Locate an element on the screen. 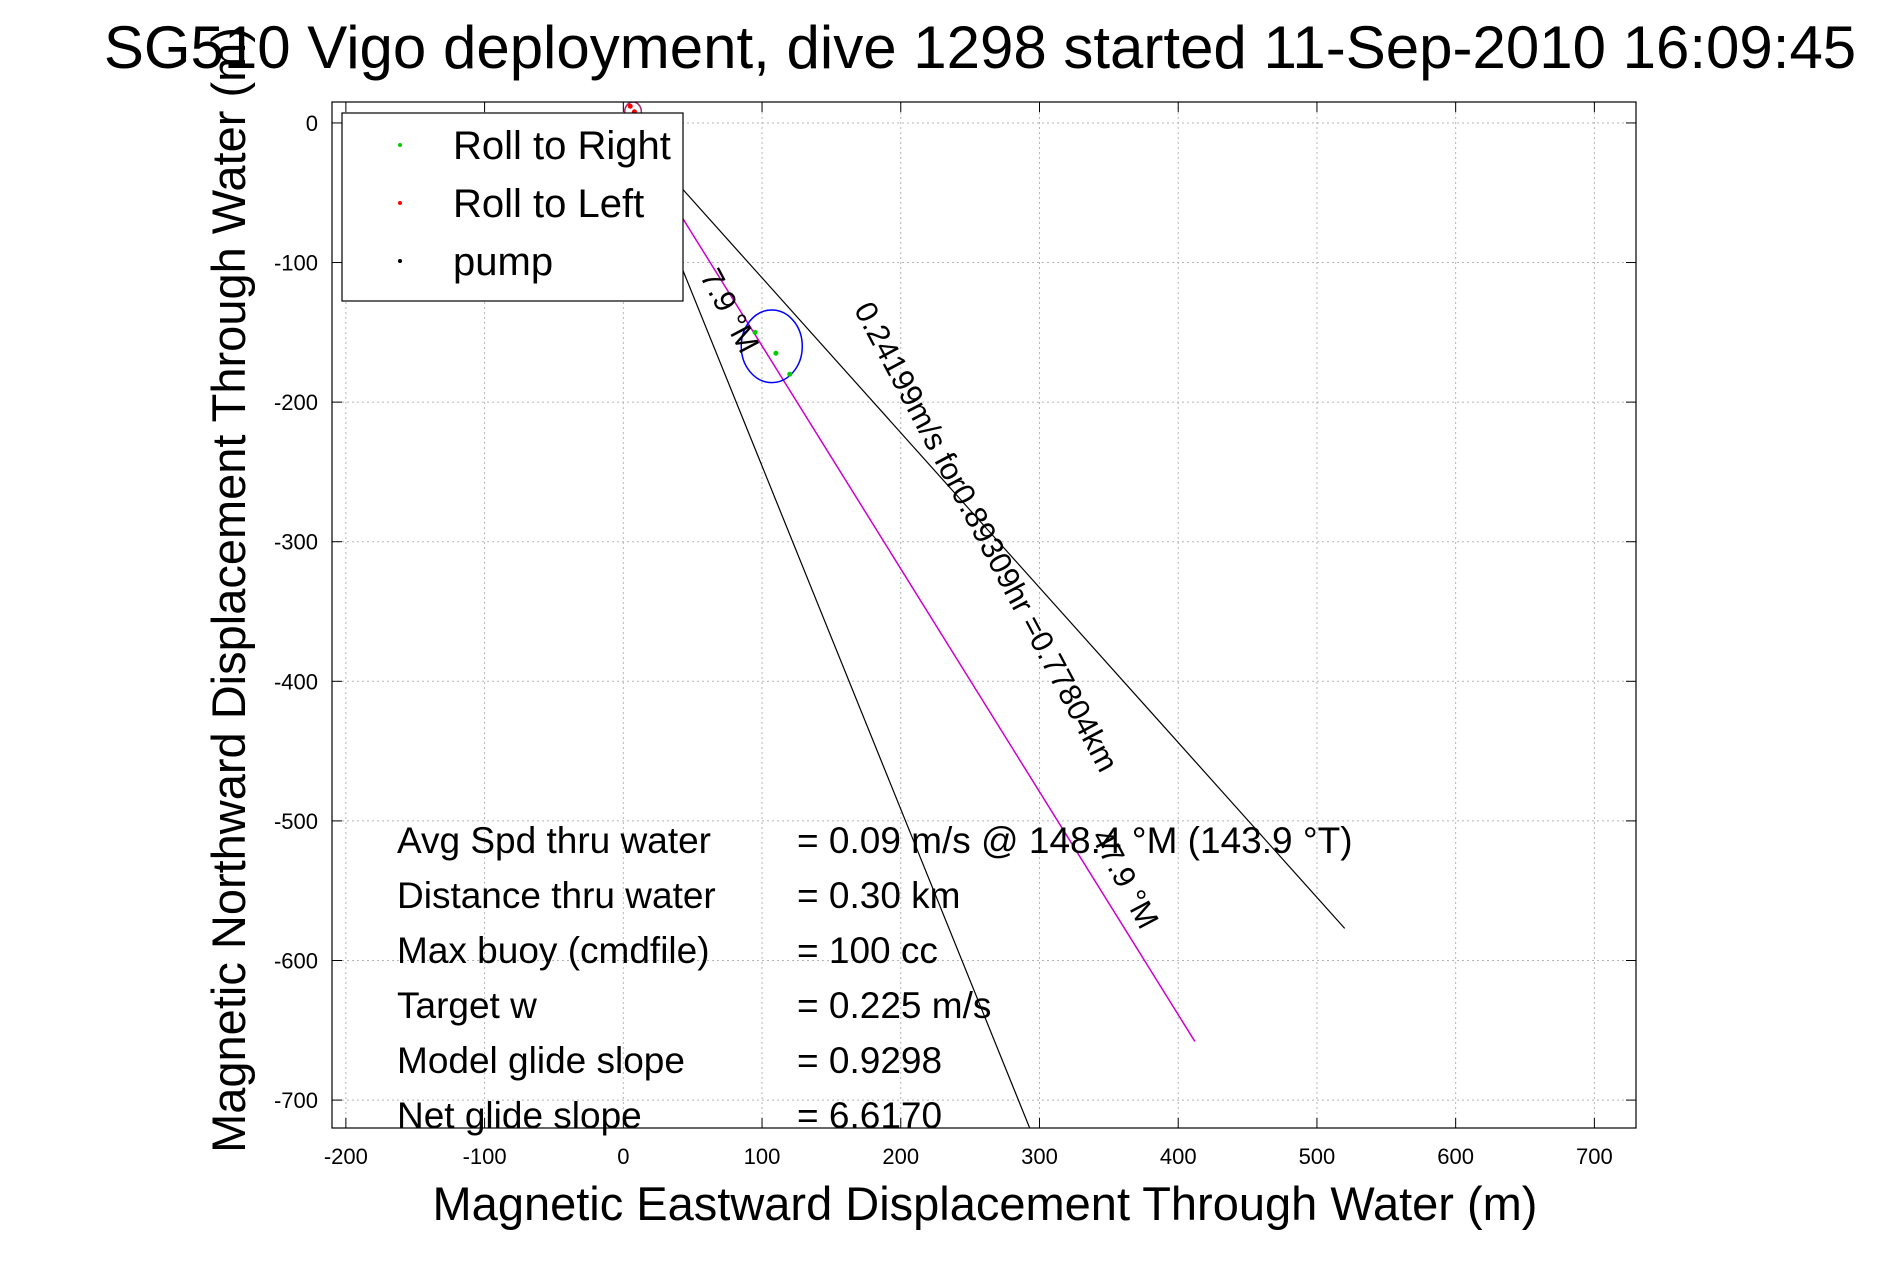  stat-label: Distance thru water is located at coordinates (556, 895).